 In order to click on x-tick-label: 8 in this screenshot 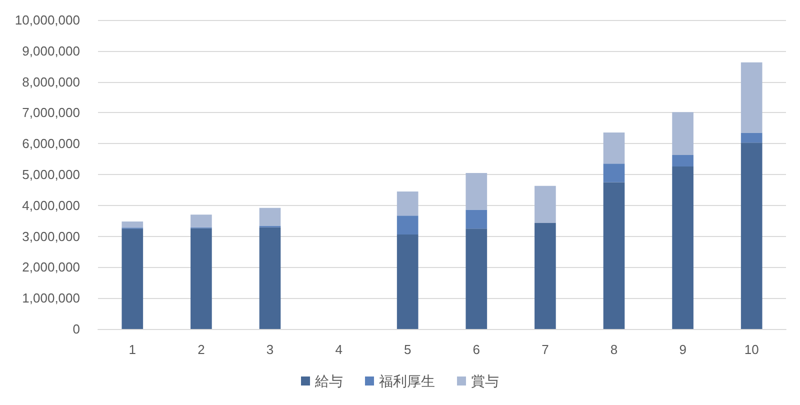, I will do `click(614, 349)`.